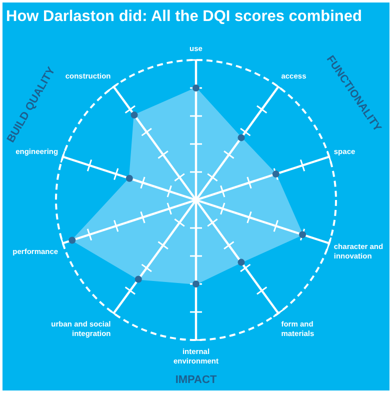 The height and width of the screenshot is (393, 392). Describe the element at coordinates (196, 380) in the screenshot. I see `text: IMPACT` at that location.